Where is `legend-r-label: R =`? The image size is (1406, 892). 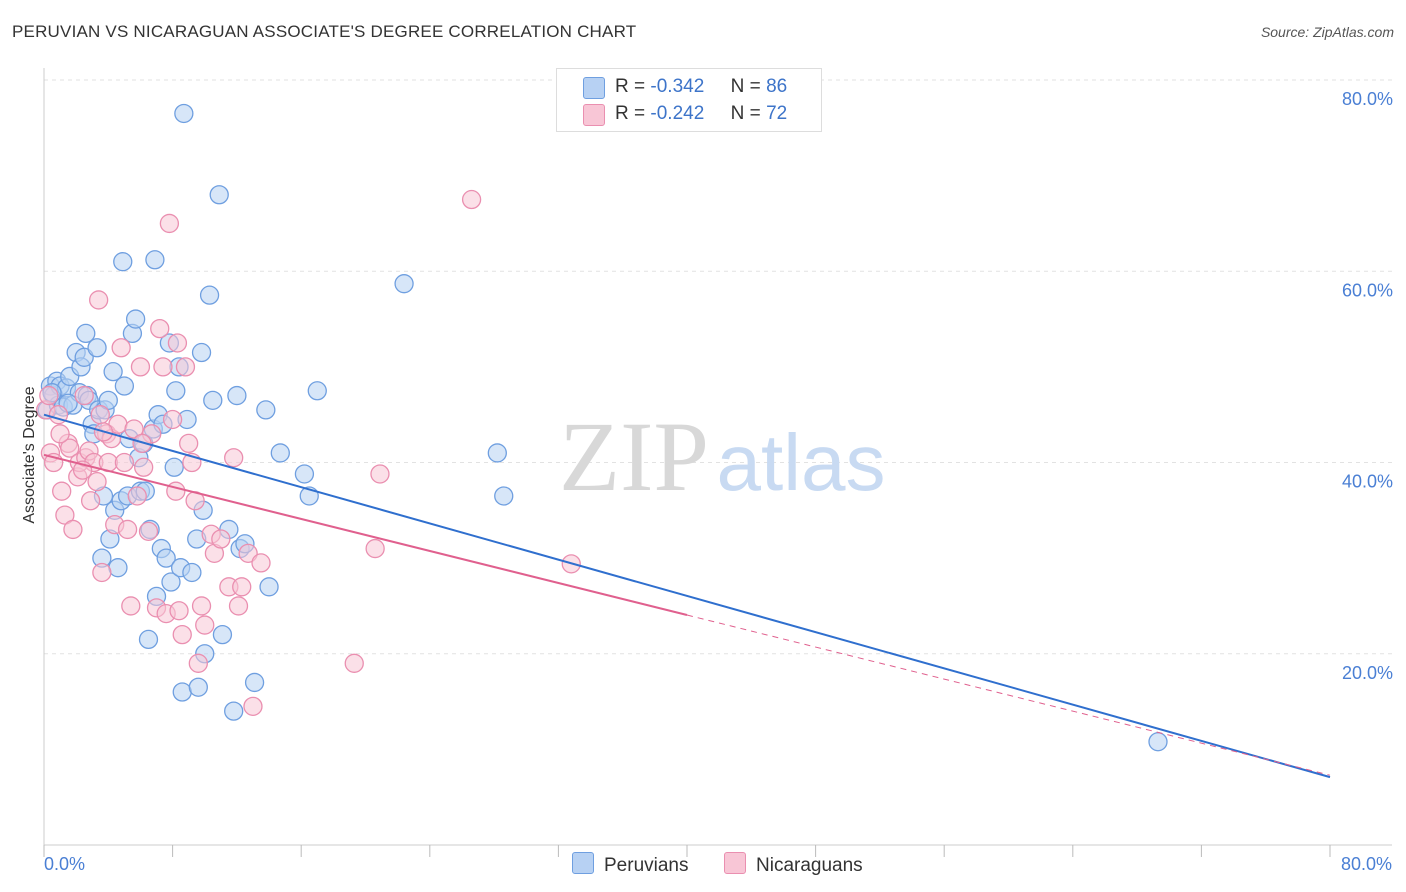
legend-r-label: R = is located at coordinates (630, 86).